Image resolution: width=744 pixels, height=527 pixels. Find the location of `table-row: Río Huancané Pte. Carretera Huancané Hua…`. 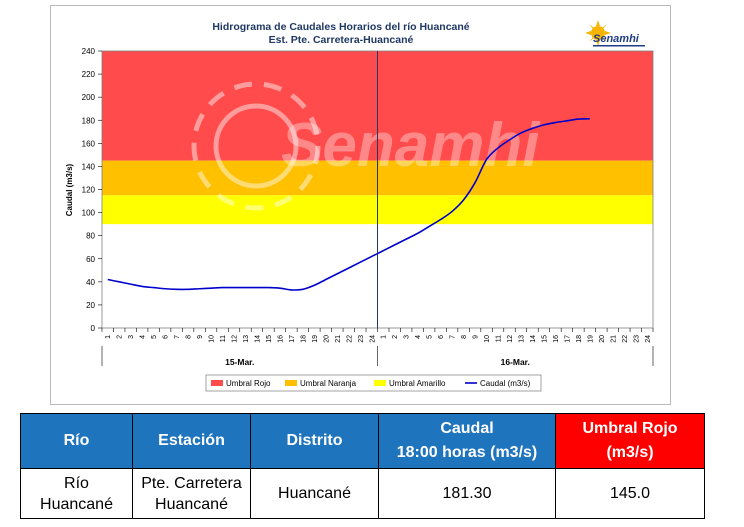

table-row: Río Huancané Pte. Carretera Huancané Hua… is located at coordinates (362, 493).